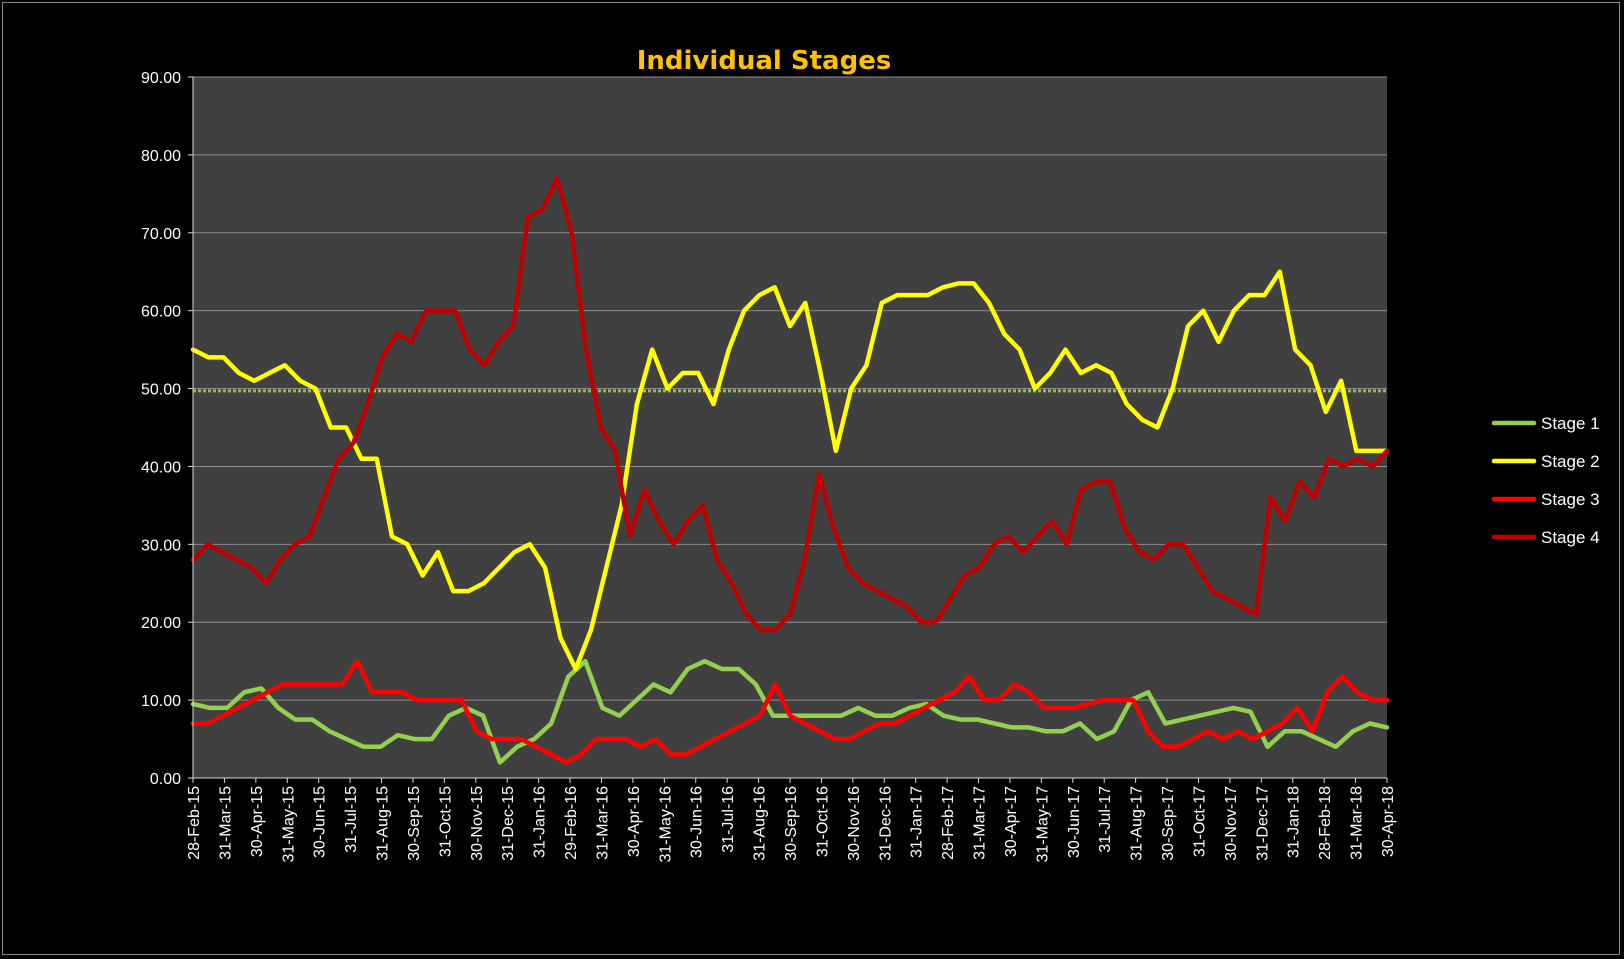  What do you see at coordinates (1570, 499) in the screenshot?
I see `legend-label: Stage 3` at bounding box center [1570, 499].